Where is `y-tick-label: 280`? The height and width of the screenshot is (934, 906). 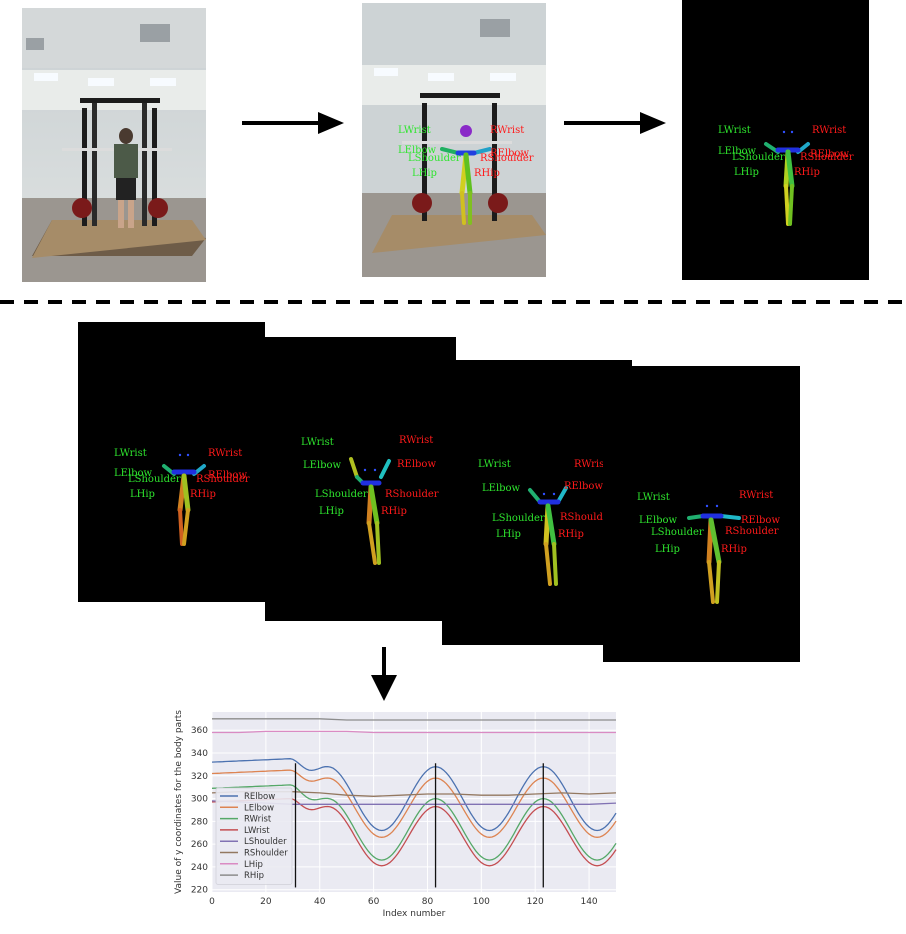 y-tick-label: 280 is located at coordinates (199, 822).